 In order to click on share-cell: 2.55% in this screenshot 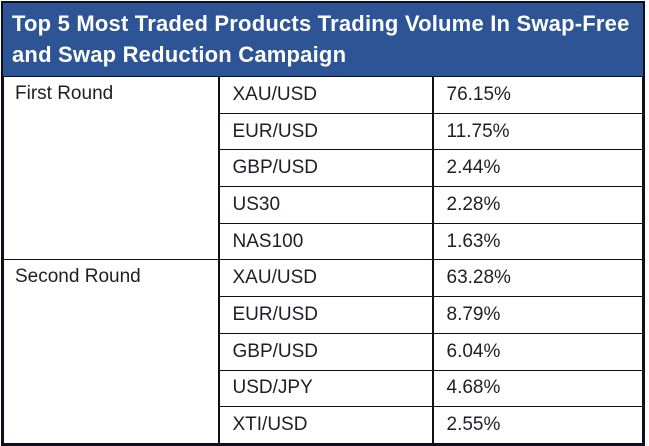, I will do `click(537, 425)`.